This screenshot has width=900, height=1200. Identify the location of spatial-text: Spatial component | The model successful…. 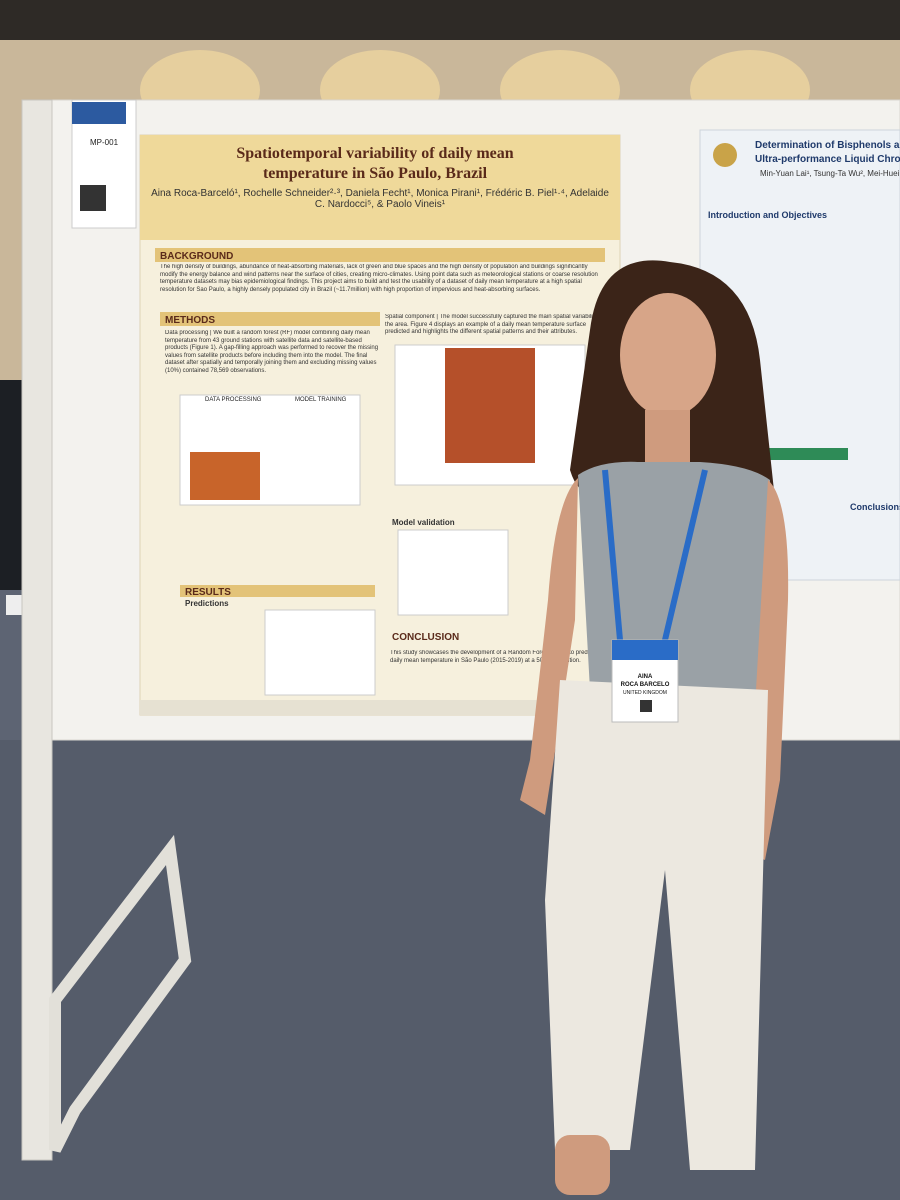
(494, 324).